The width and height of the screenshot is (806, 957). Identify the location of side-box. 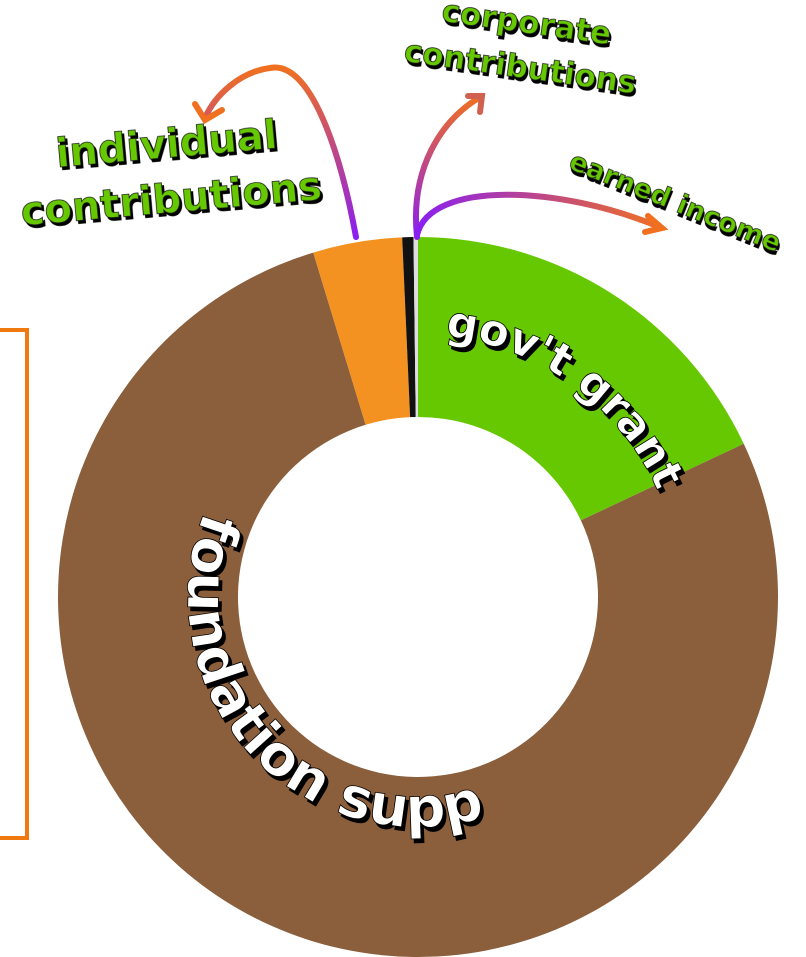
(14, 584).